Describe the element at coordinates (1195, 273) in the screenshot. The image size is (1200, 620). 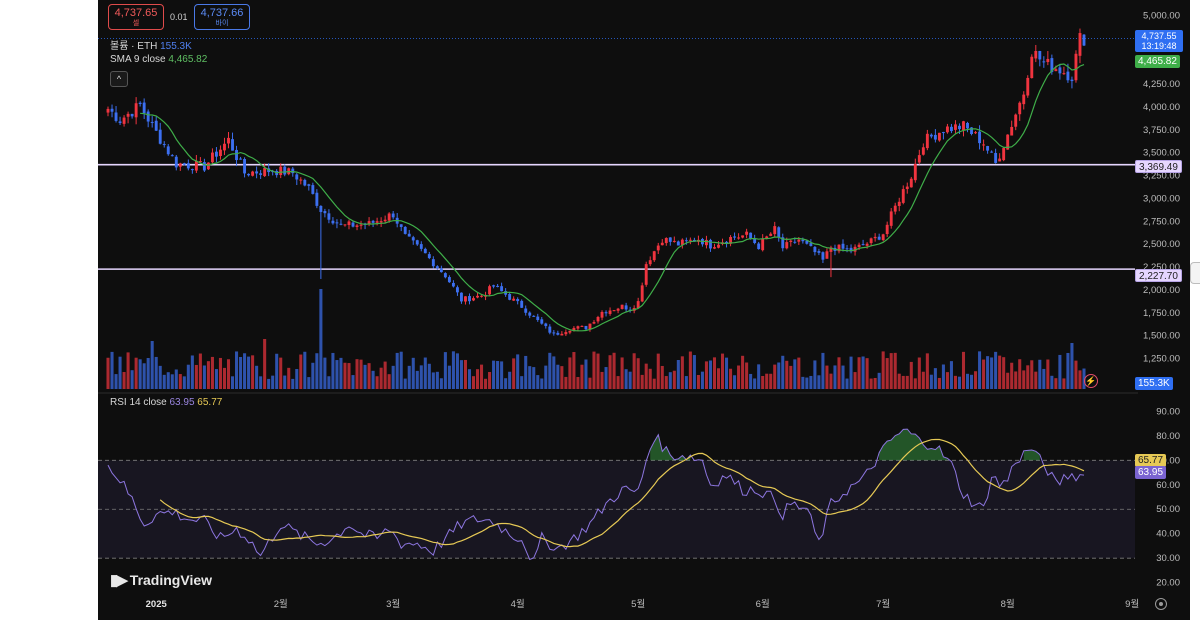
I see `side-panel-handle` at that location.